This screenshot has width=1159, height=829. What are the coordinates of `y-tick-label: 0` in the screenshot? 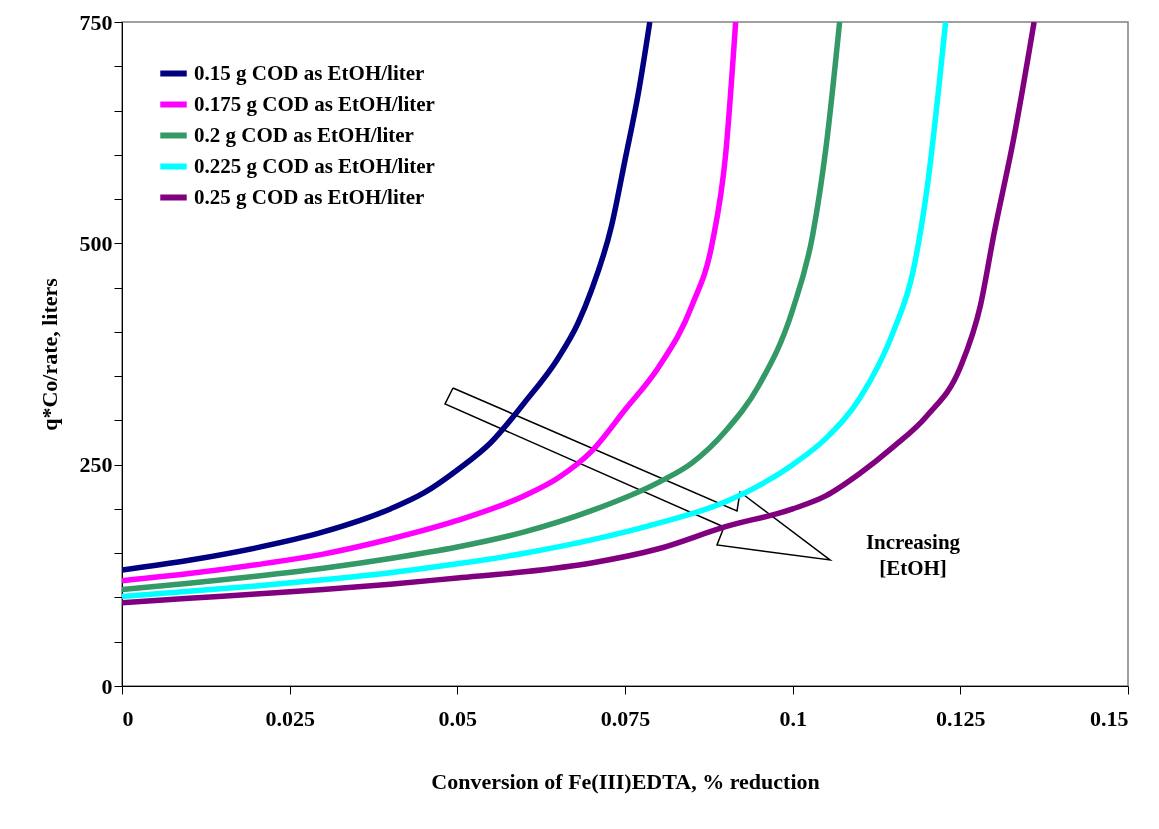 It's located at (107, 686).